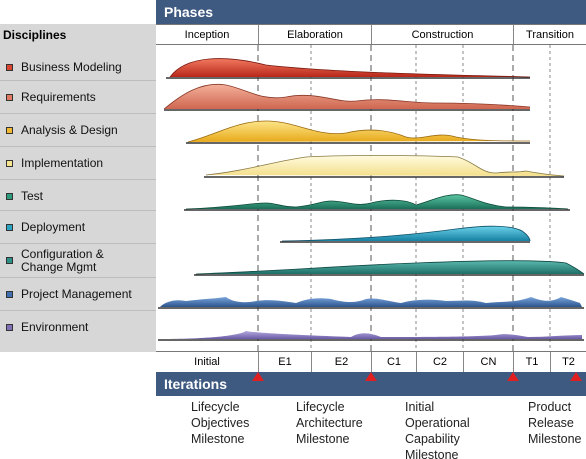 This screenshot has height=459, width=586. I want to click on discipline-label: Requirements, so click(58, 96).